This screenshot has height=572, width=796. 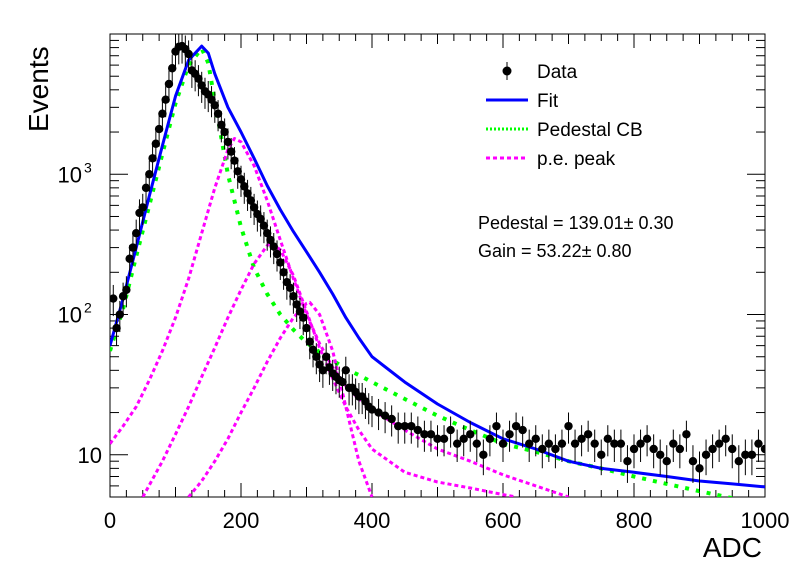 I want to click on legend-label: Data, so click(x=557, y=72).